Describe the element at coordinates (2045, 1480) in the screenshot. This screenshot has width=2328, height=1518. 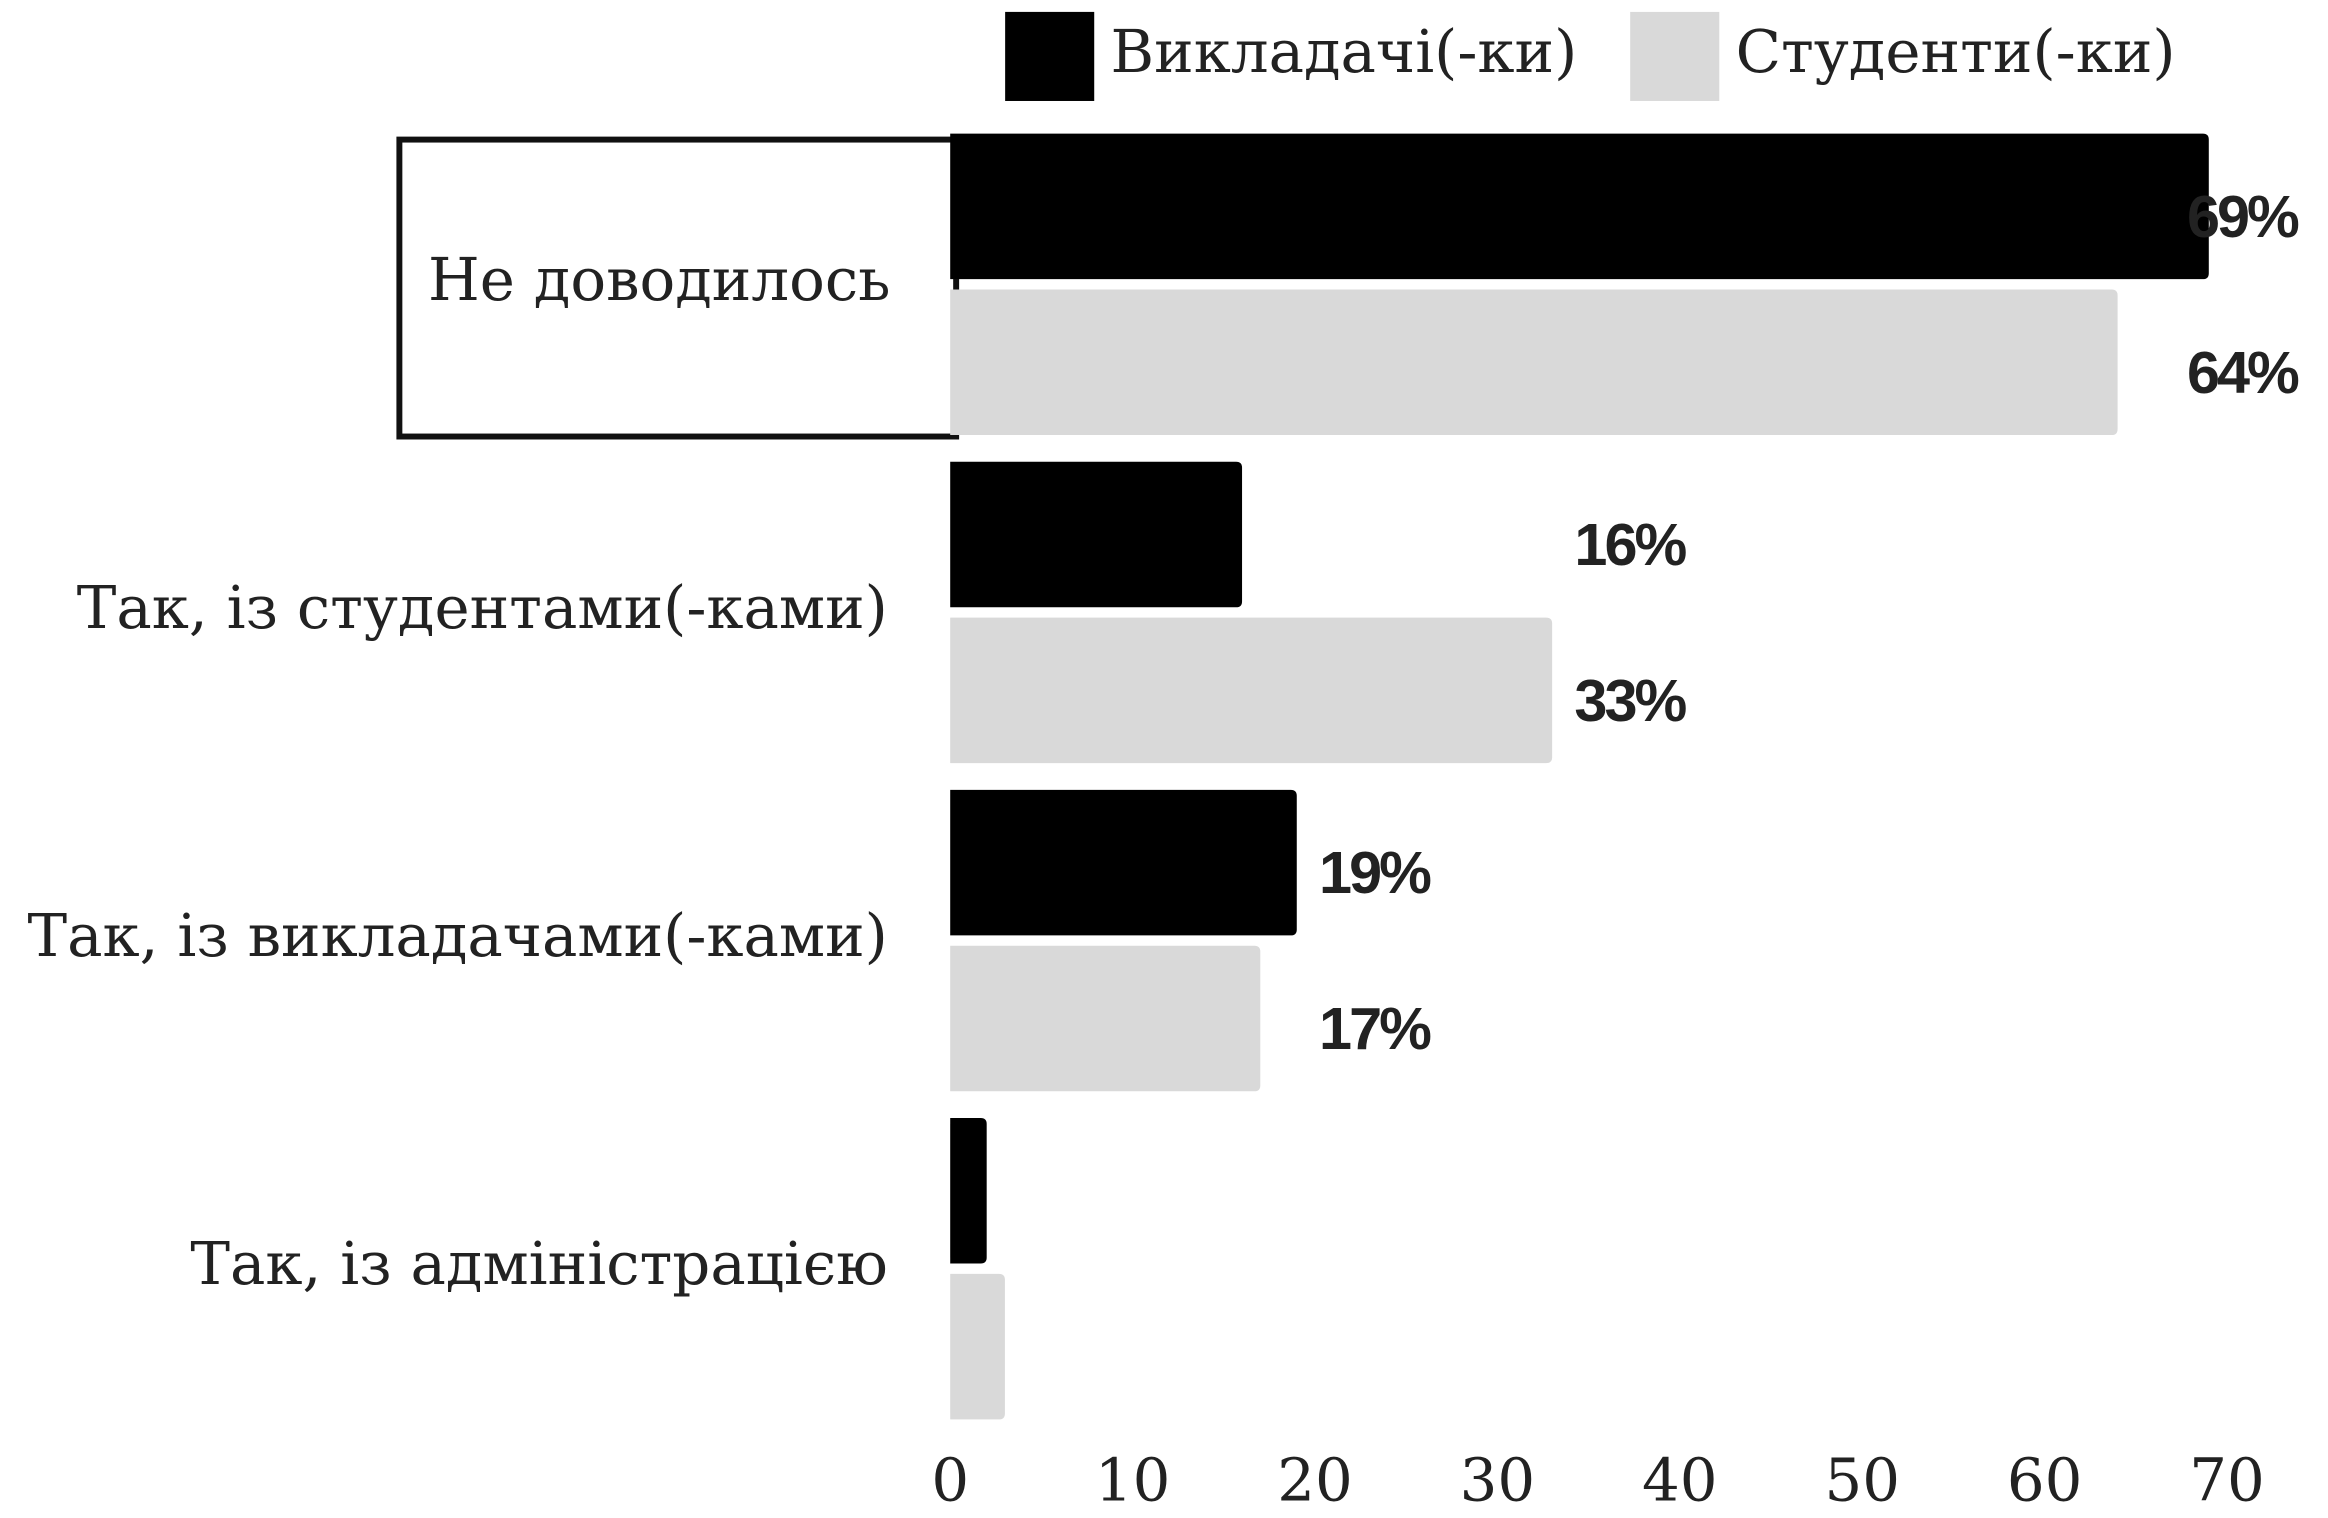
I see `x-tick-label: 60` at that location.